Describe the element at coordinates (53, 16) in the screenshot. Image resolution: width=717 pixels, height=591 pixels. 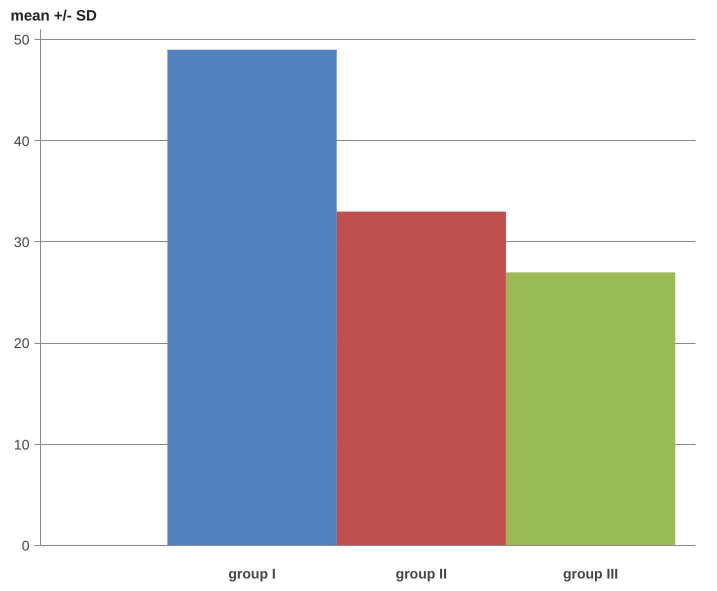
I see `y-axis-title: mean +/- SD` at that location.